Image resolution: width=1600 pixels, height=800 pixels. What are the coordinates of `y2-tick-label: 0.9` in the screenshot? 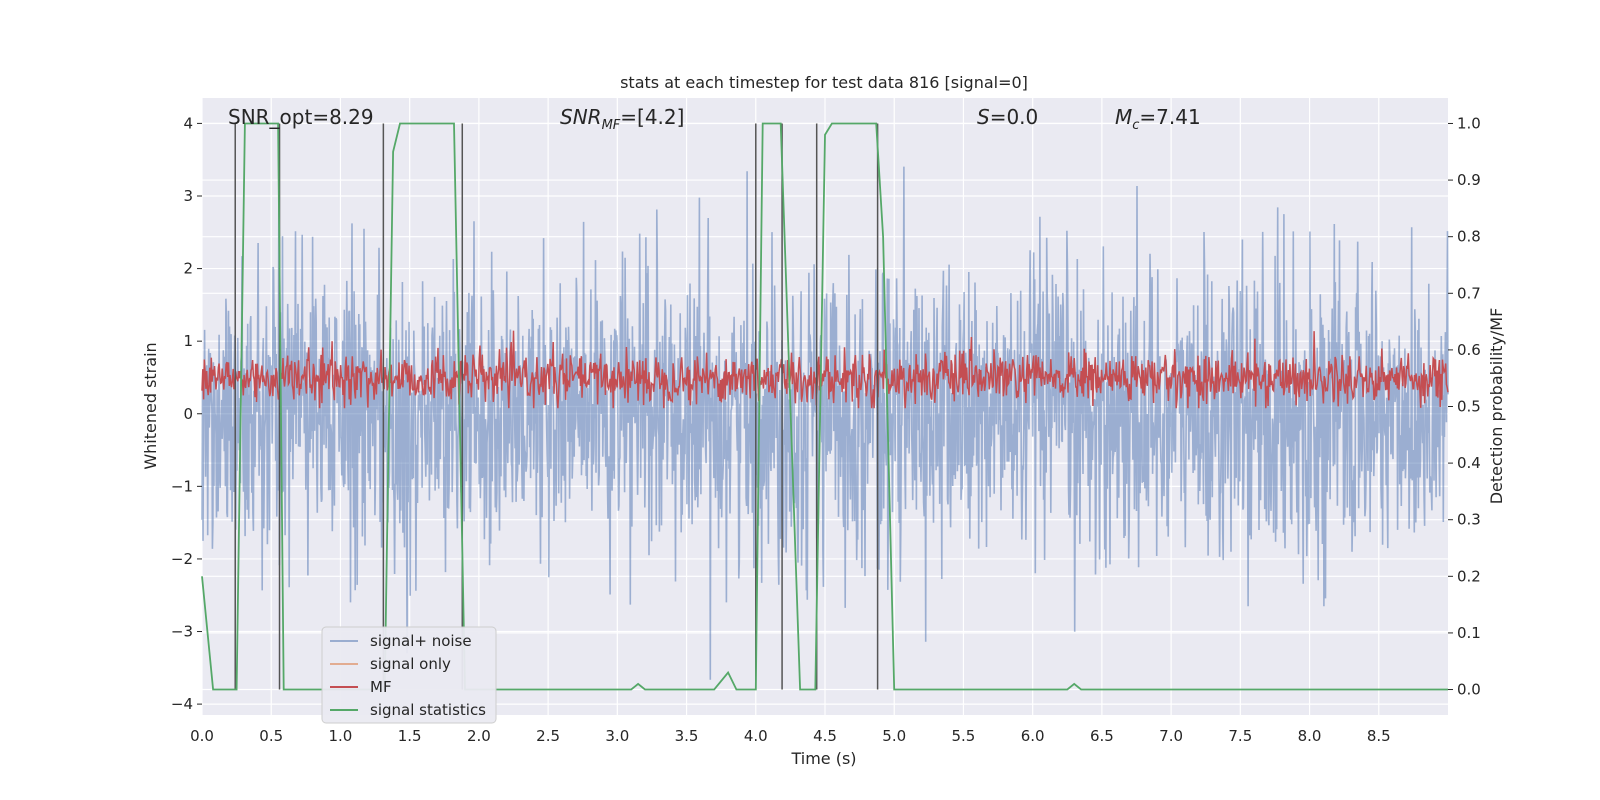 It's located at (1469, 180).